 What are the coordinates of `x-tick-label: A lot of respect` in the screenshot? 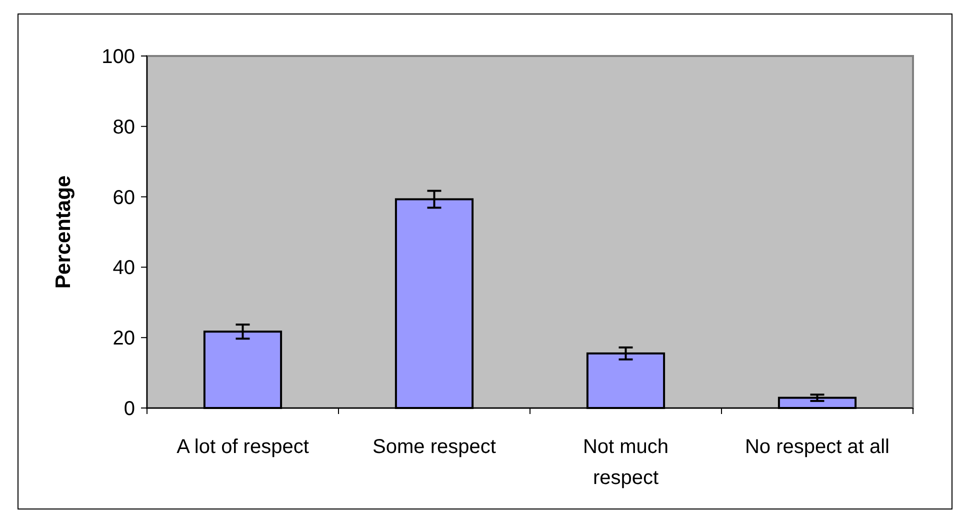 It's located at (243, 447).